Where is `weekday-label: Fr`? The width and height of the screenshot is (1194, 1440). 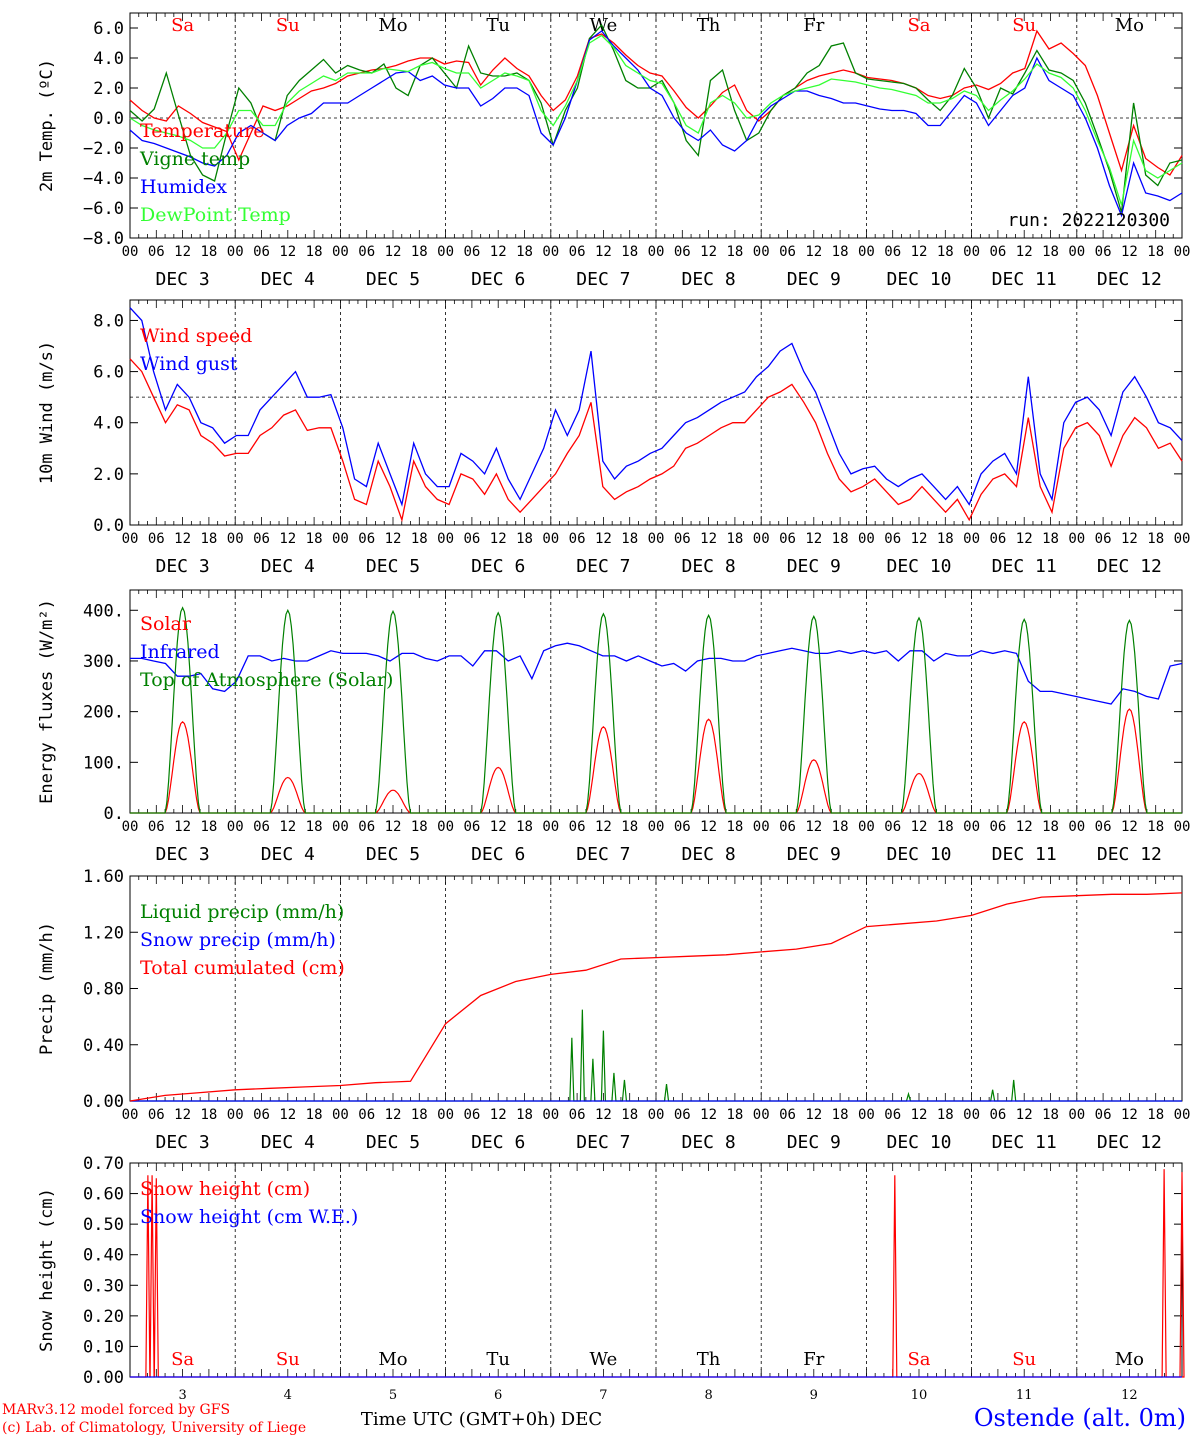 weekday-label: Fr is located at coordinates (813, 25).